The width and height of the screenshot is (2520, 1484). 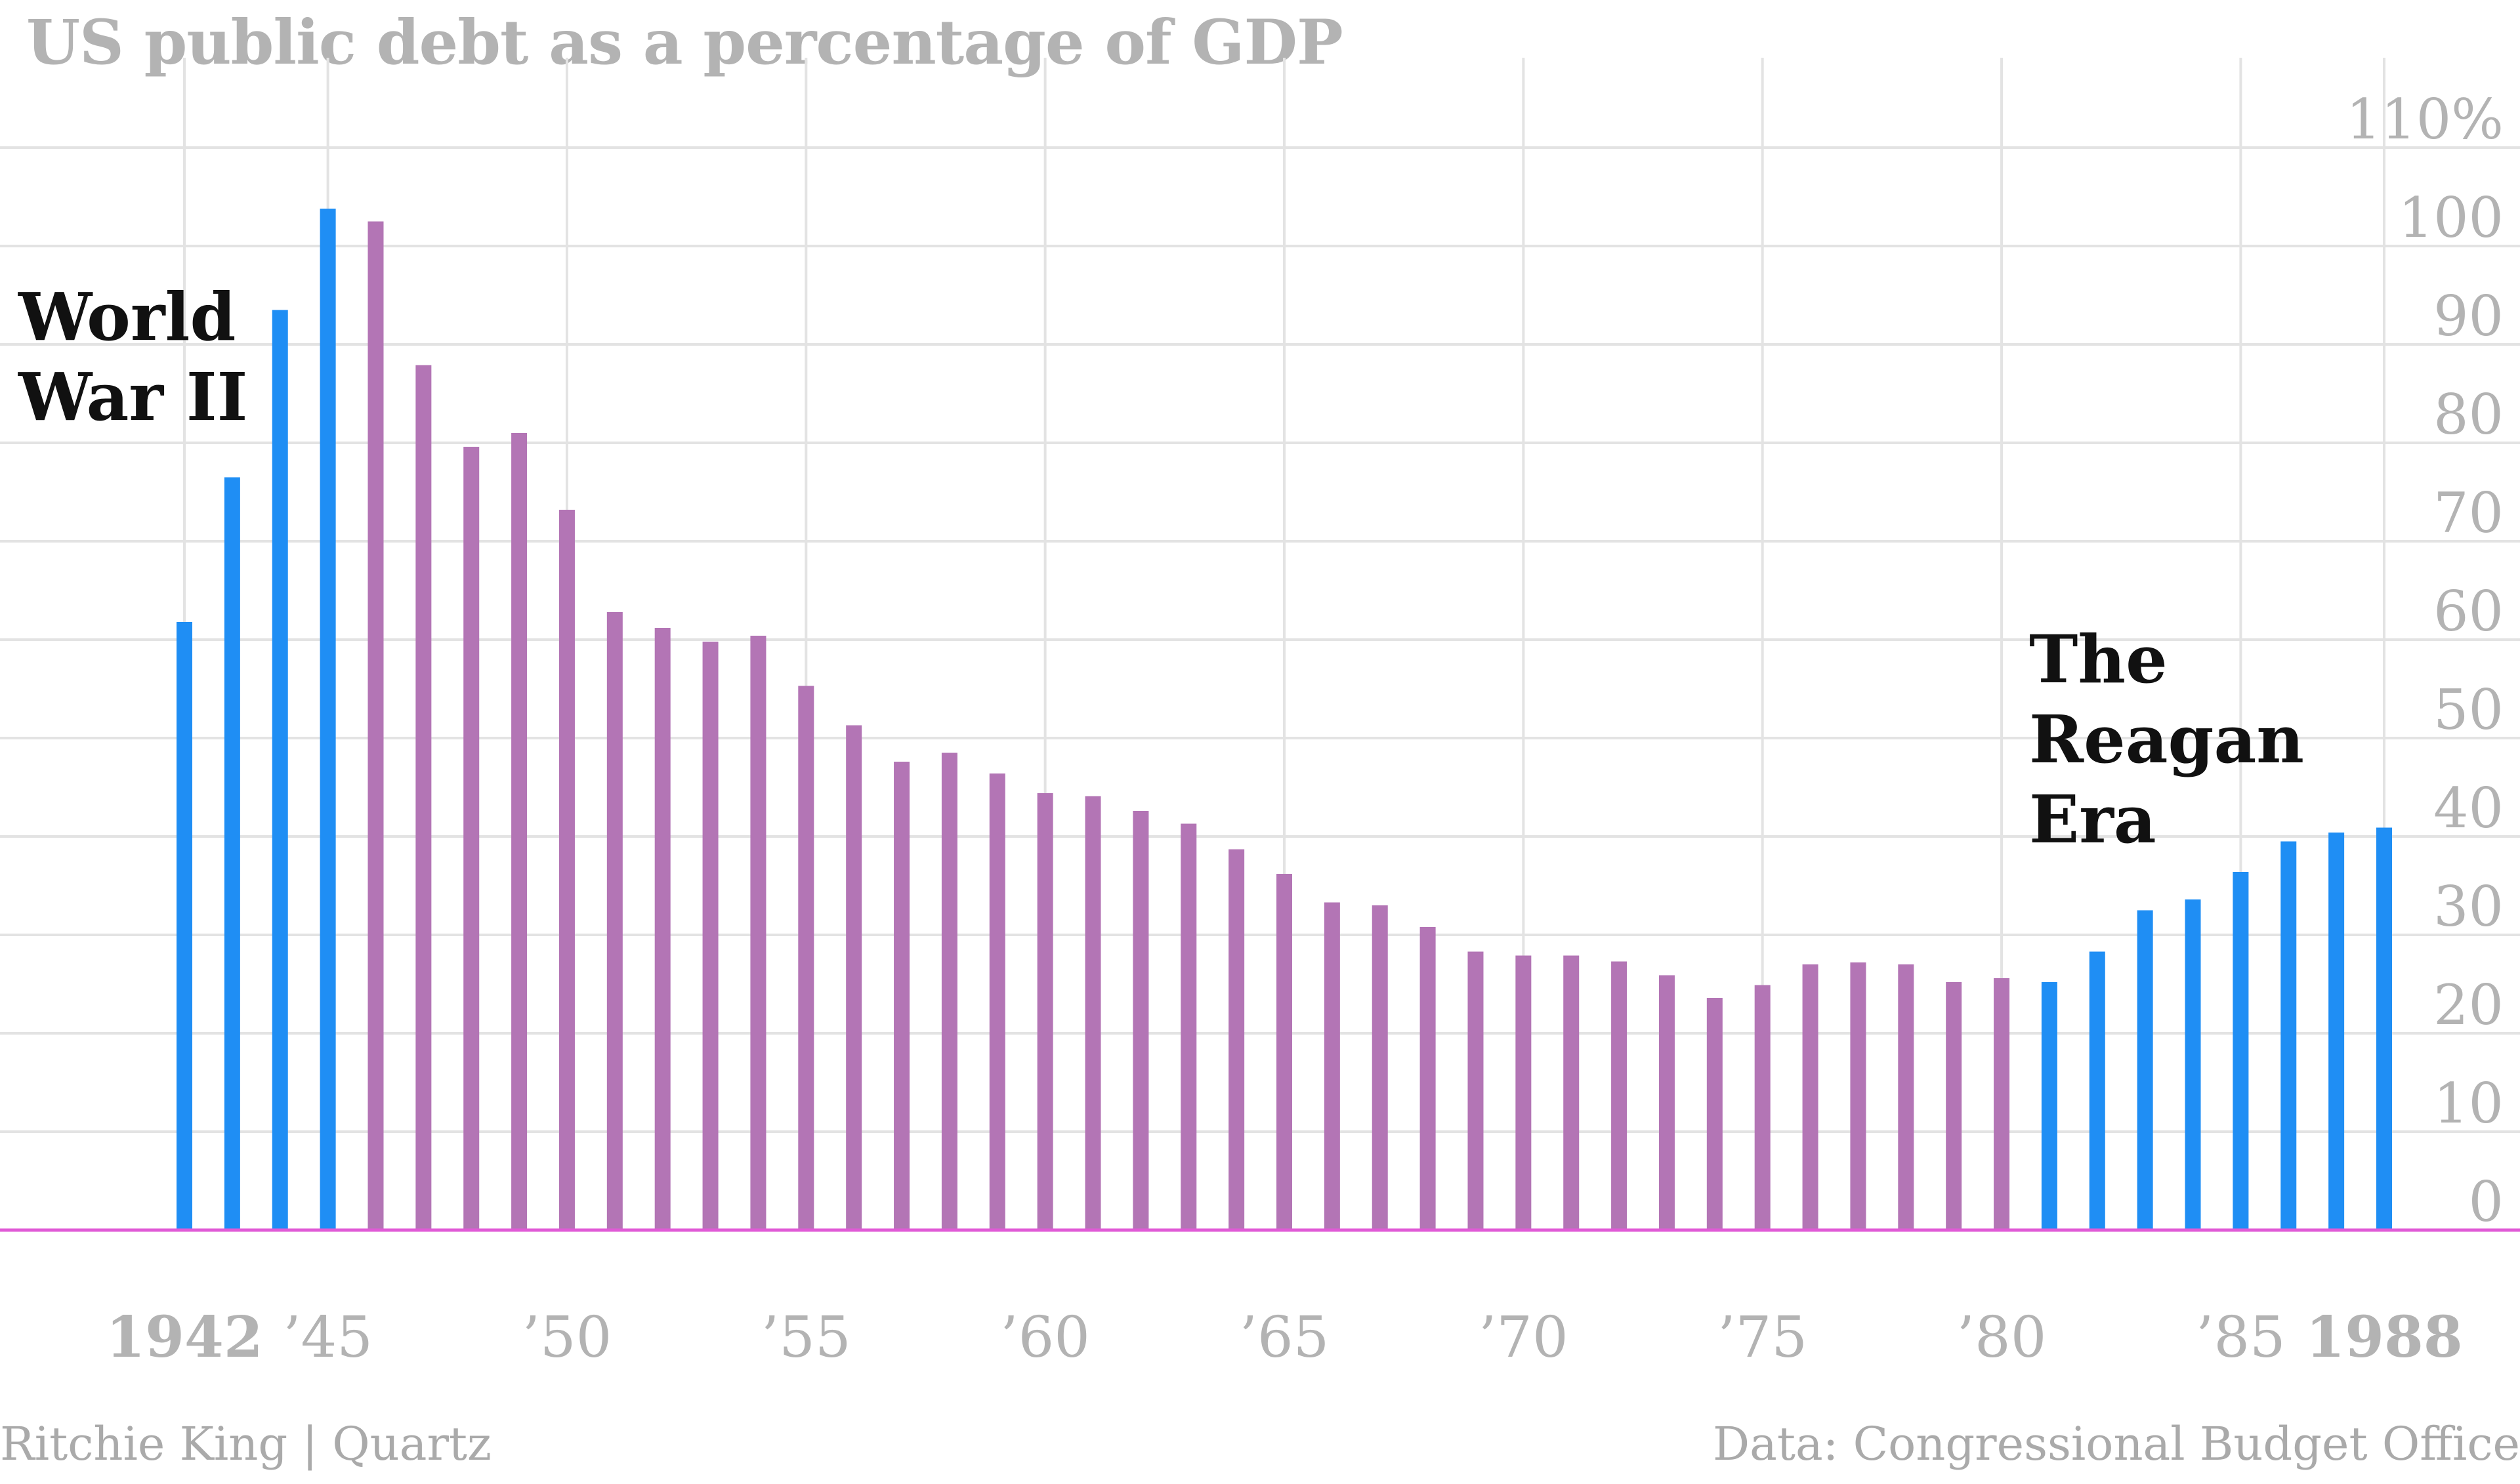 What do you see at coordinates (1571, 1092) in the screenshot?
I see `bar-1971` at bounding box center [1571, 1092].